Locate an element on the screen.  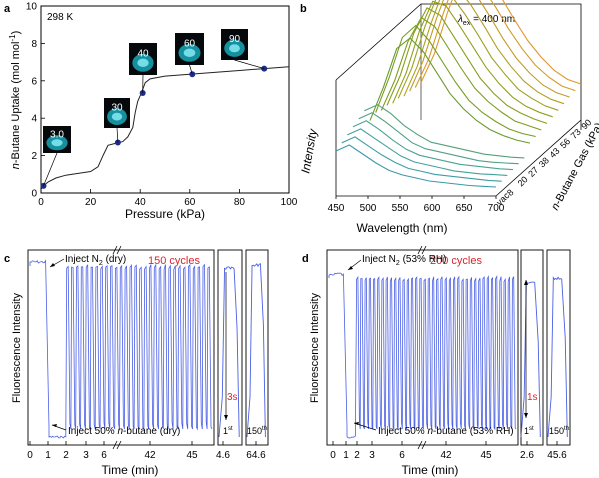
axis-break-c is located at coordinates (117, 347).